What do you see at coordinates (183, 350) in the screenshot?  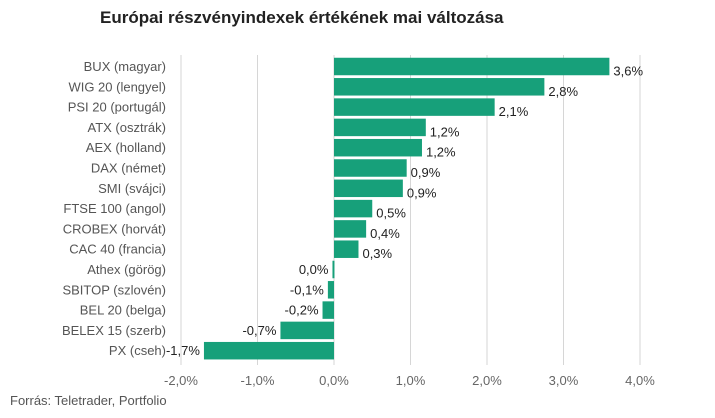 I see `data-label: -1,7%` at bounding box center [183, 350].